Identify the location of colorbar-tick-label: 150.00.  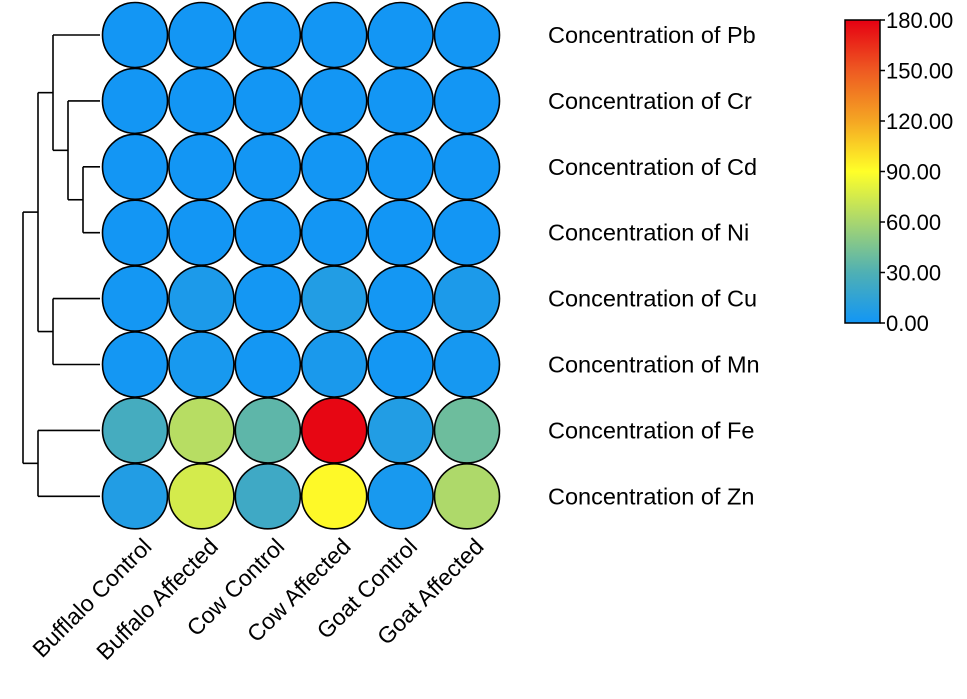
(919, 71).